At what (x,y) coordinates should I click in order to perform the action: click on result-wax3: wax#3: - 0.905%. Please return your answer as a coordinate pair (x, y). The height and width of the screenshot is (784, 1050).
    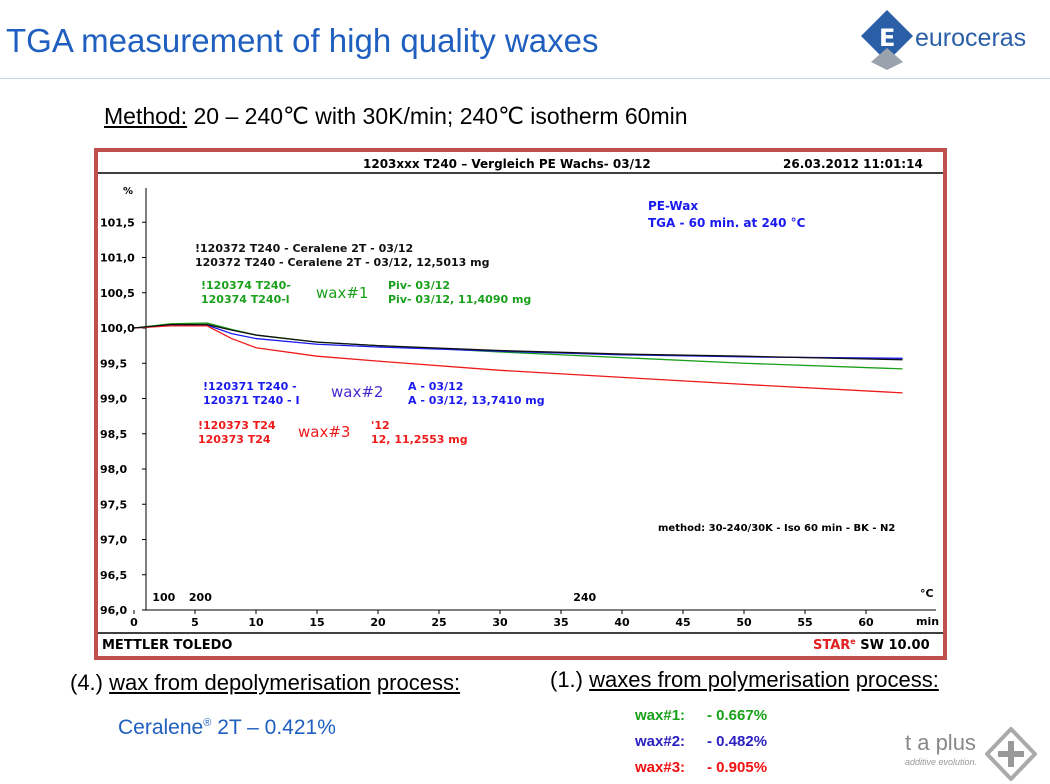
    Looking at the image, I should click on (701, 767).